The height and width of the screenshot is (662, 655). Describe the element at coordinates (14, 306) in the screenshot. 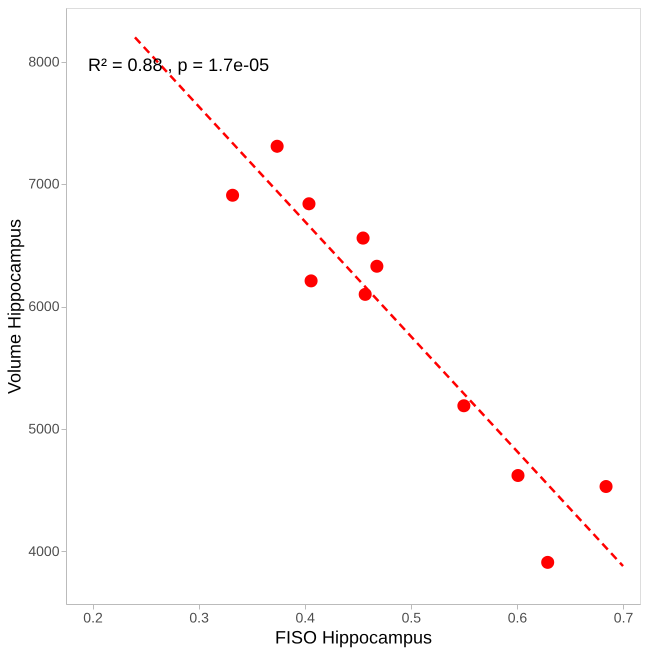

I see `y-axis-title: Volume Hippocampus` at that location.